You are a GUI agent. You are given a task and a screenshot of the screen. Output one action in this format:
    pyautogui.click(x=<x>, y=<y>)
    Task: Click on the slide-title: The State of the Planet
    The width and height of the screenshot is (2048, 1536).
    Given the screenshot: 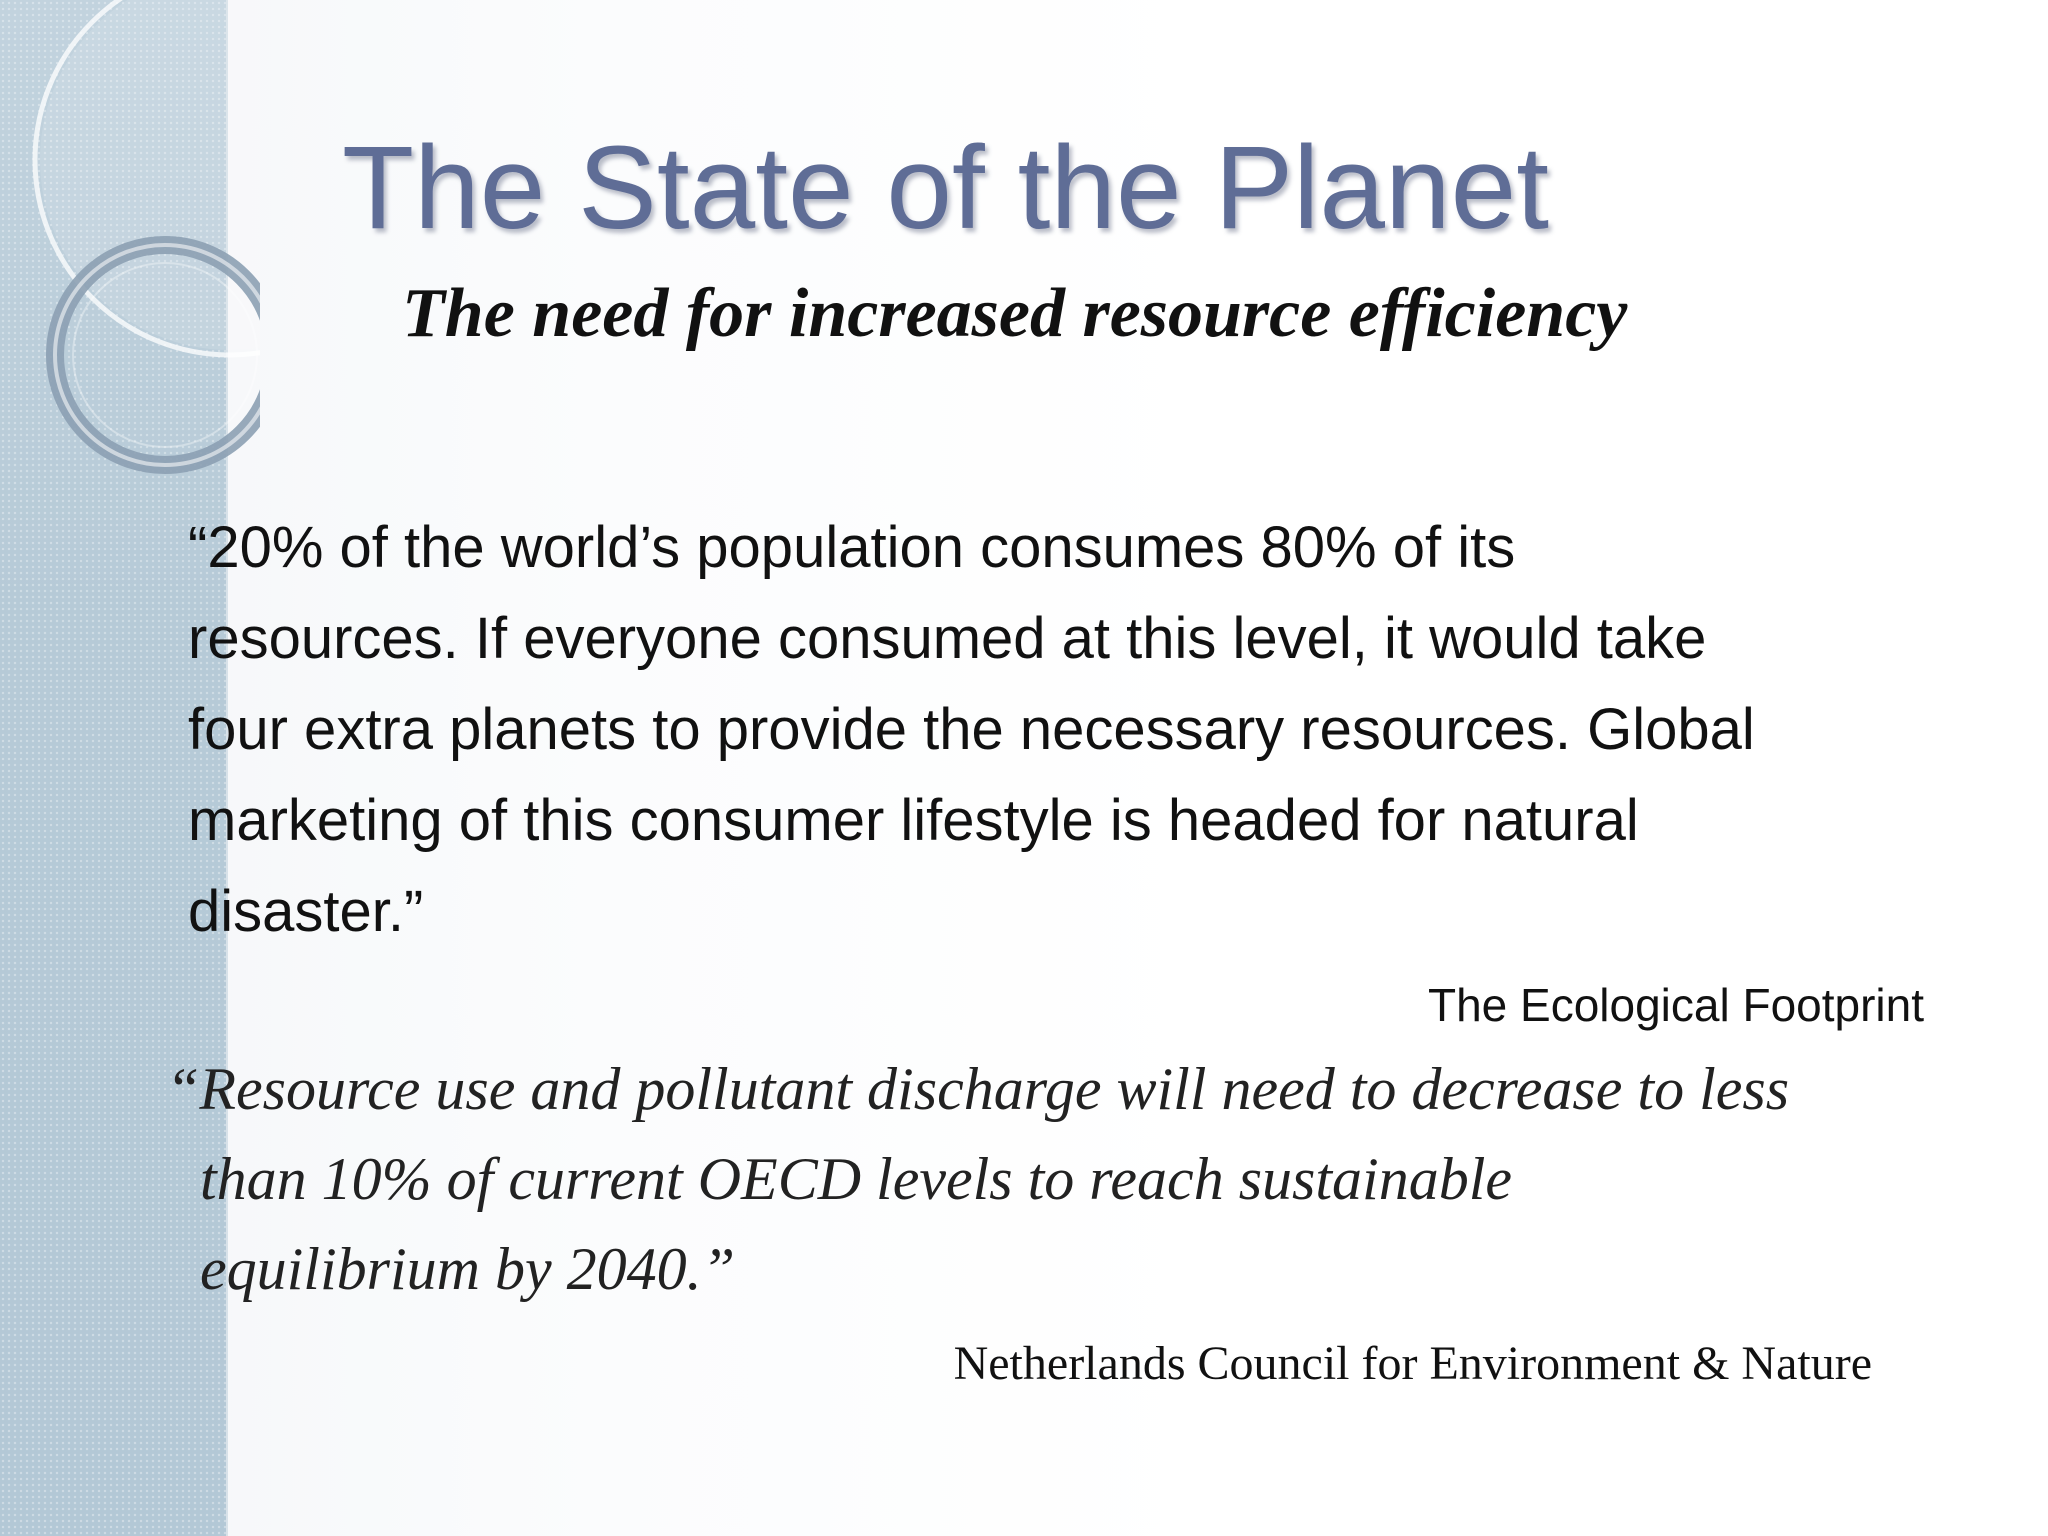 What is the action you would take?
    pyautogui.click(x=946, y=188)
    